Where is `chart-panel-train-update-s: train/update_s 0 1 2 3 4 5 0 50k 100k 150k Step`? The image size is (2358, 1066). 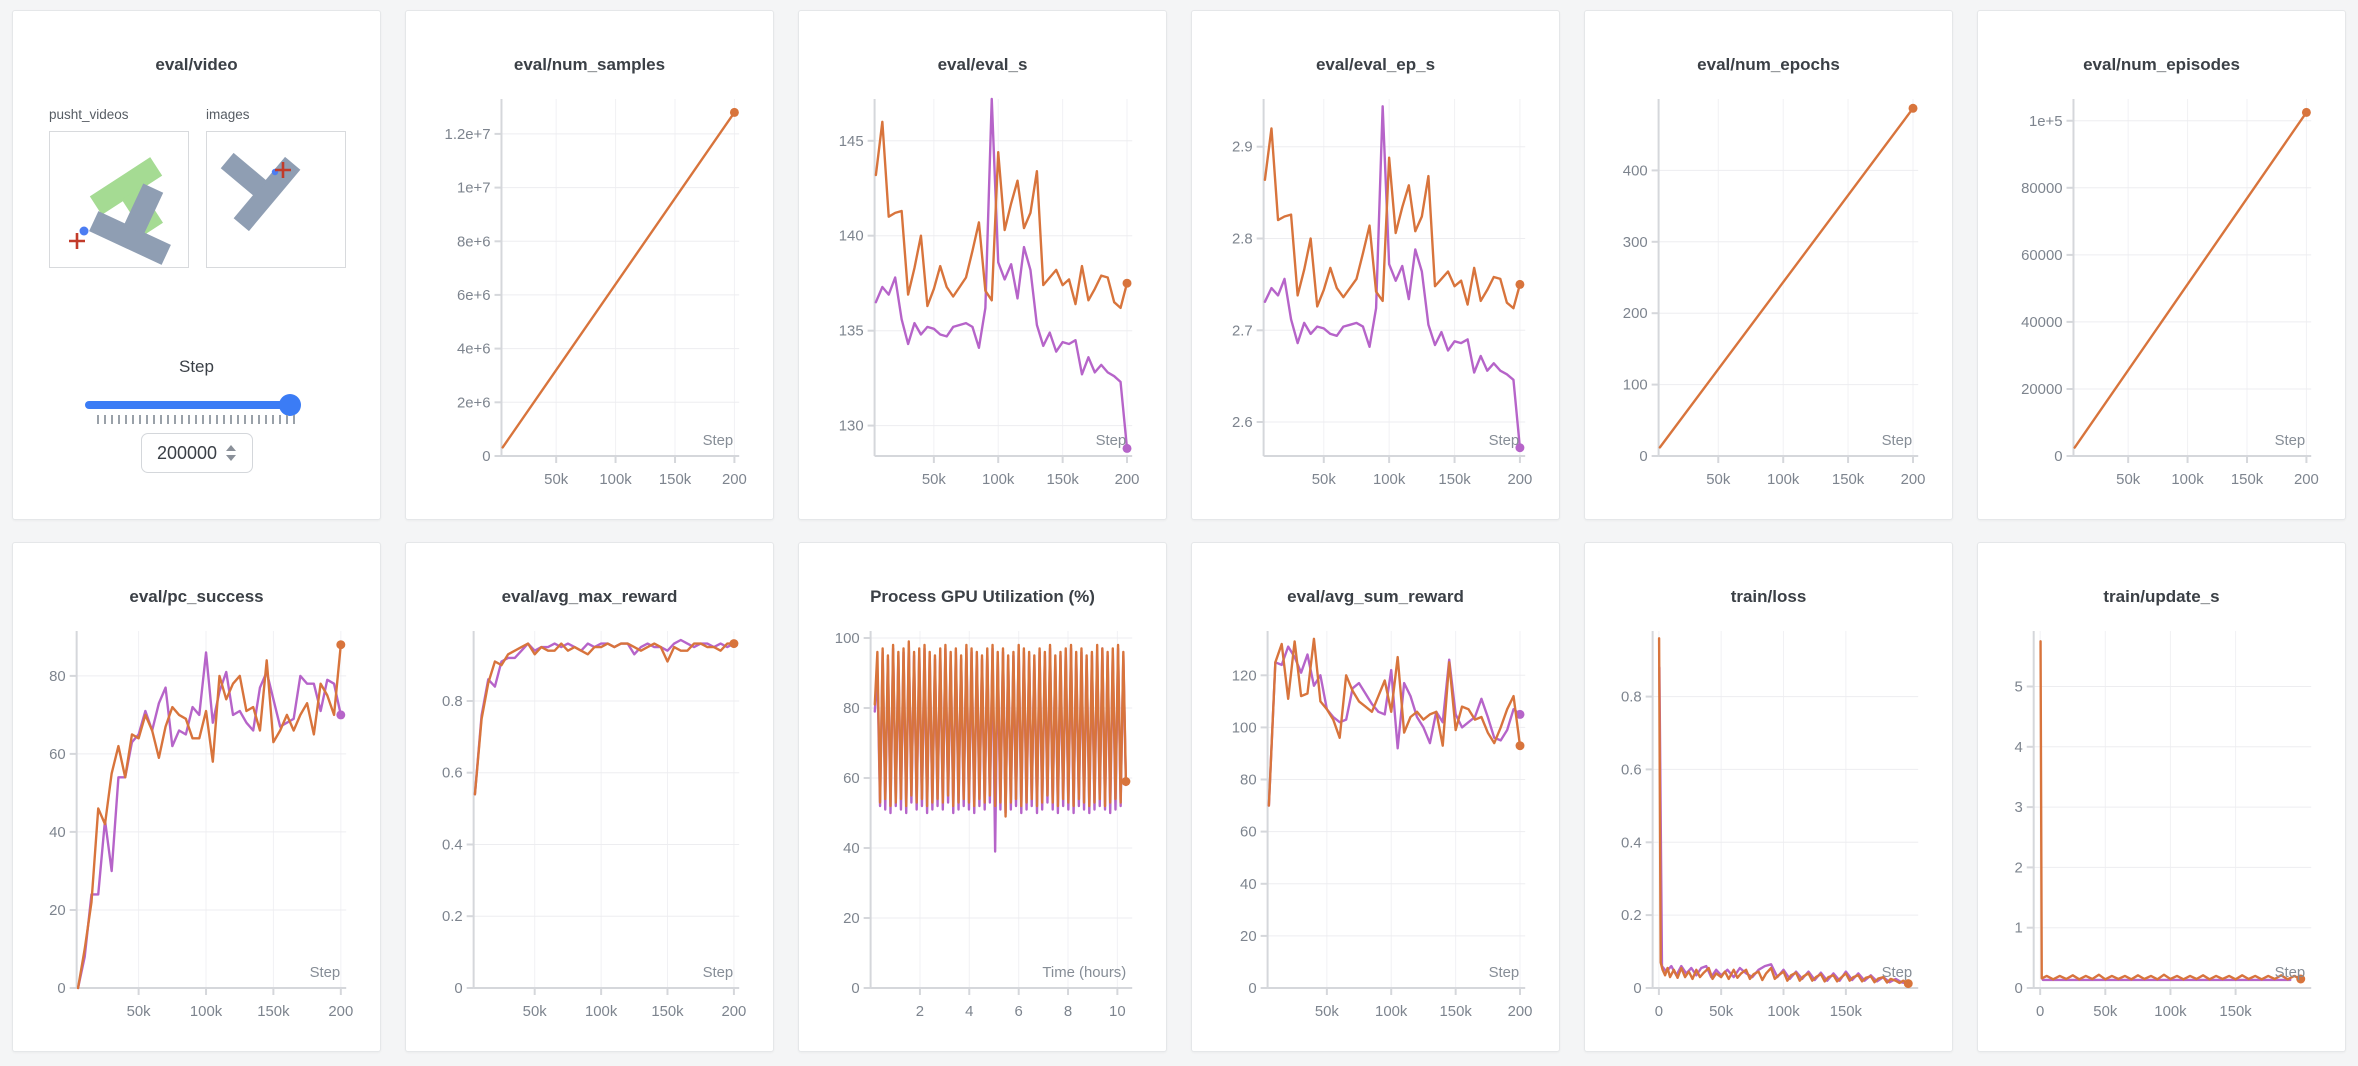
chart-panel-train-update-s: train/update_s 0 1 2 3 4 5 0 50k 100k 150k Step is located at coordinates (2161, 797).